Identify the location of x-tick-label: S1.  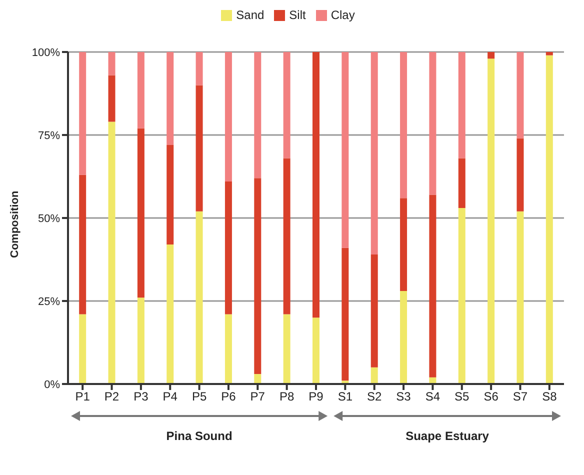
(345, 397).